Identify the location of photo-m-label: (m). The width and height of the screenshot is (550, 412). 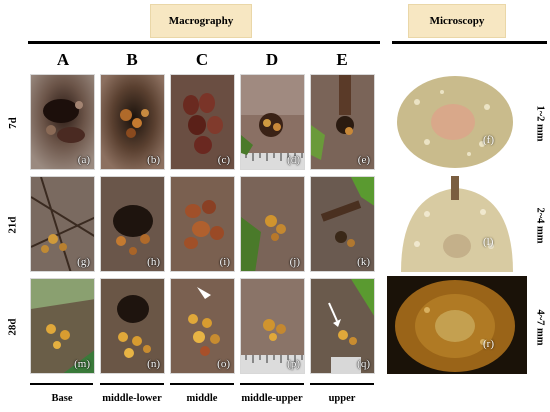
(82, 364).